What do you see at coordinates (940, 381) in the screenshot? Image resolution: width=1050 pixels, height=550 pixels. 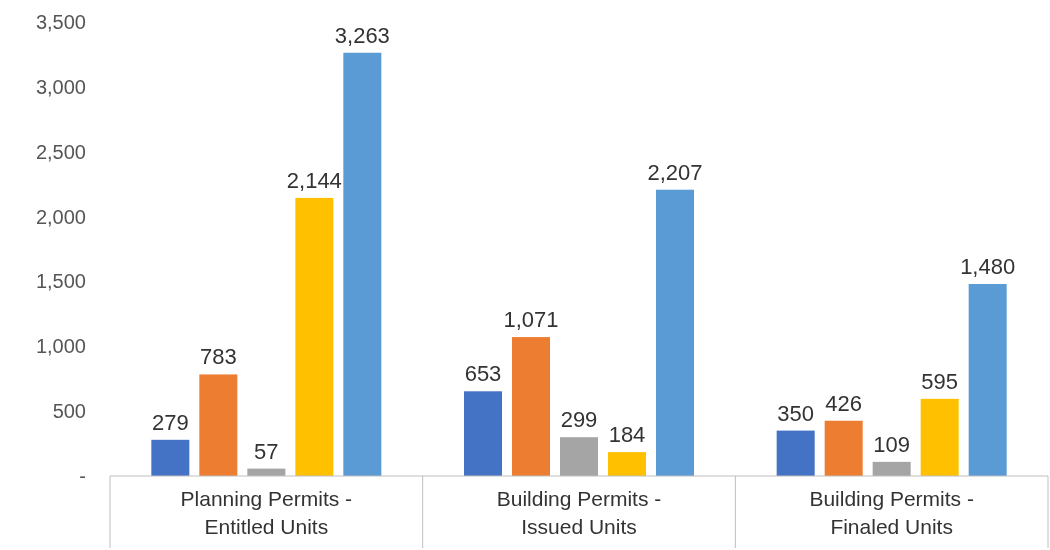 I see `data-label: 595` at bounding box center [940, 381].